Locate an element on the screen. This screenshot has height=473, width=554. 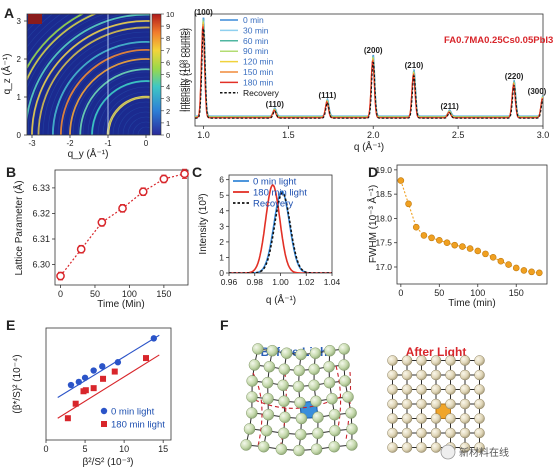
map-x-tick-label: 0 is located at coordinates (146, 143).